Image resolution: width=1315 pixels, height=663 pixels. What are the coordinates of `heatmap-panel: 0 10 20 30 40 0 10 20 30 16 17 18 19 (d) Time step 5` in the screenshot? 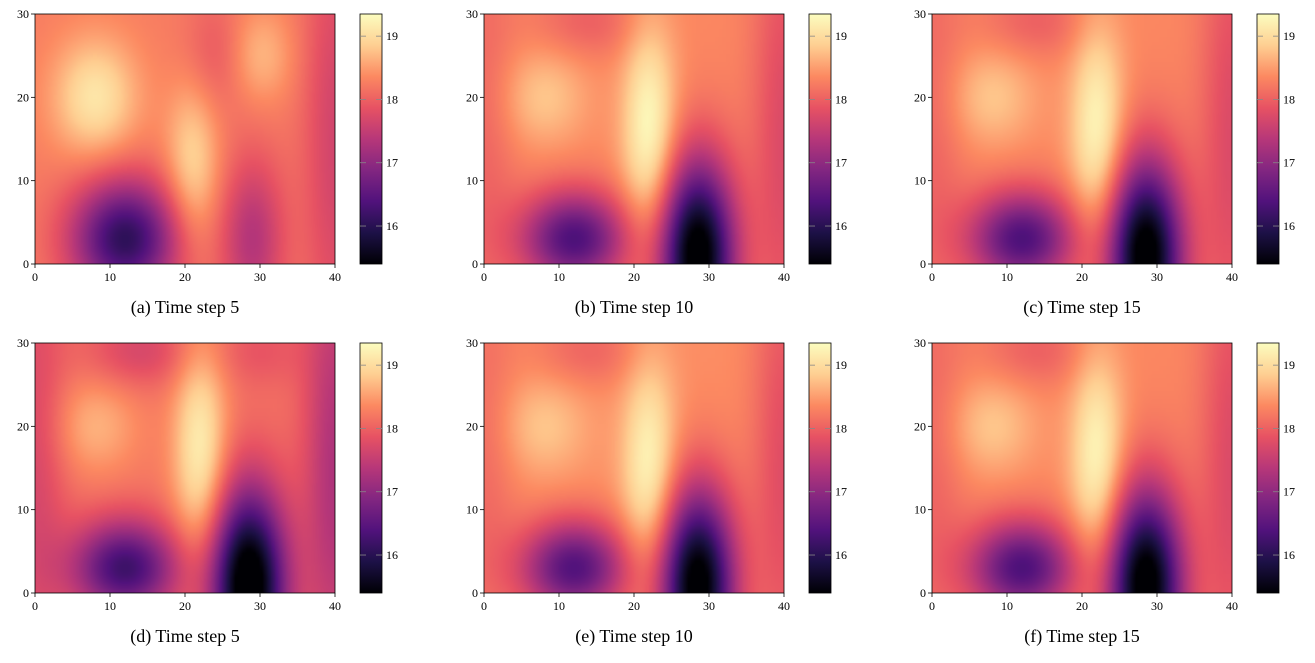 It's located at (207, 491).